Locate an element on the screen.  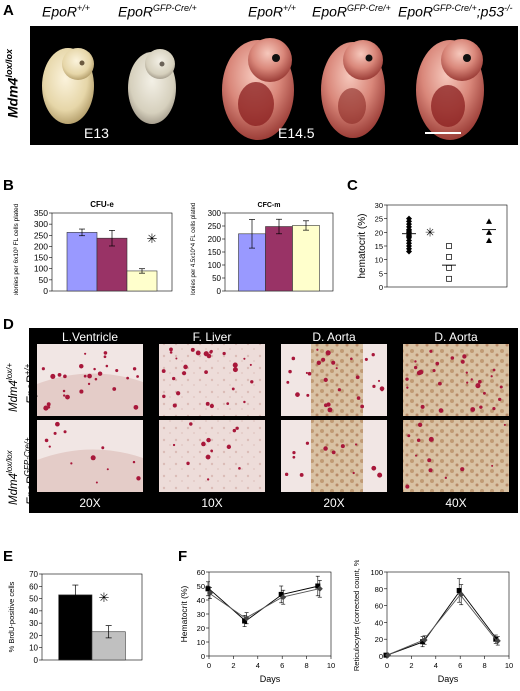
x-tick-label: 6 is located at coordinates (282, 665).